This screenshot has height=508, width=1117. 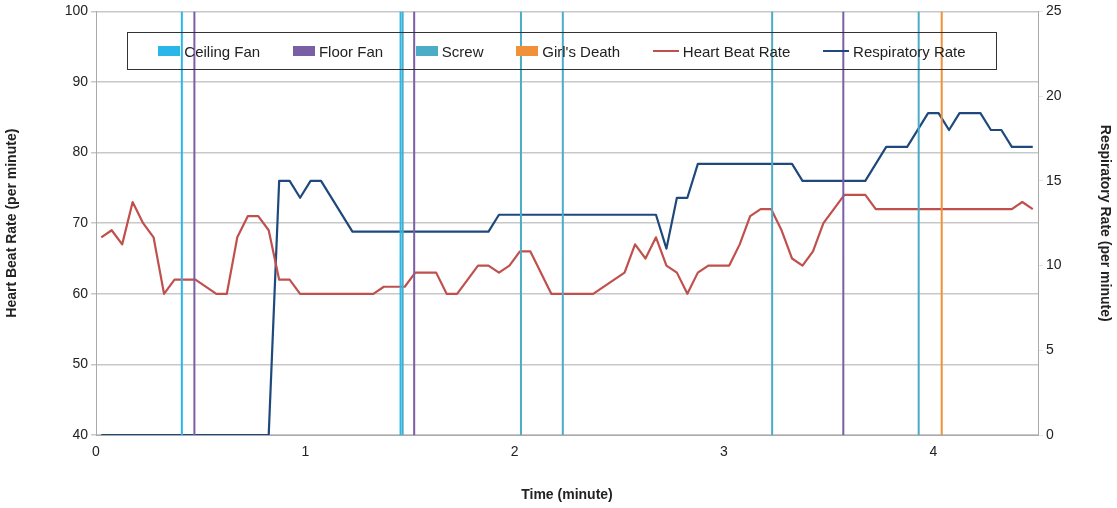 What do you see at coordinates (1054, 179) in the screenshot?
I see `y2-tick-label: 15` at bounding box center [1054, 179].